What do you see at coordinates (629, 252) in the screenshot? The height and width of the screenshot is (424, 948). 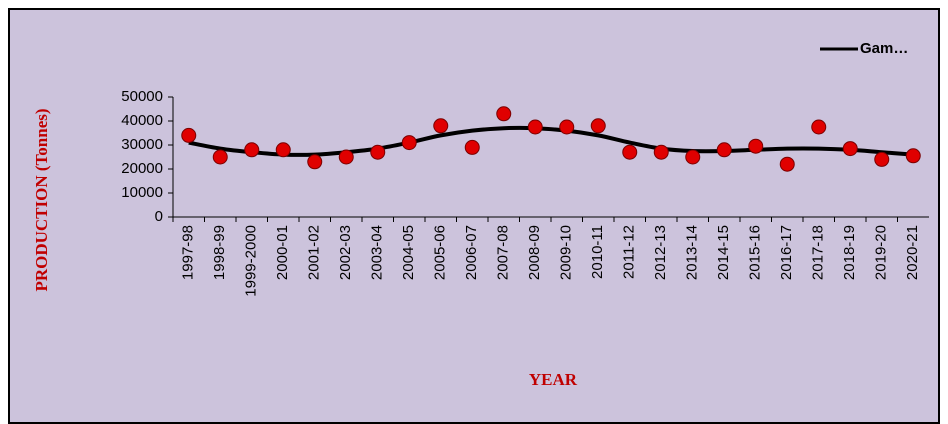 I see `x-tick-label: 2011-12` at bounding box center [629, 252].